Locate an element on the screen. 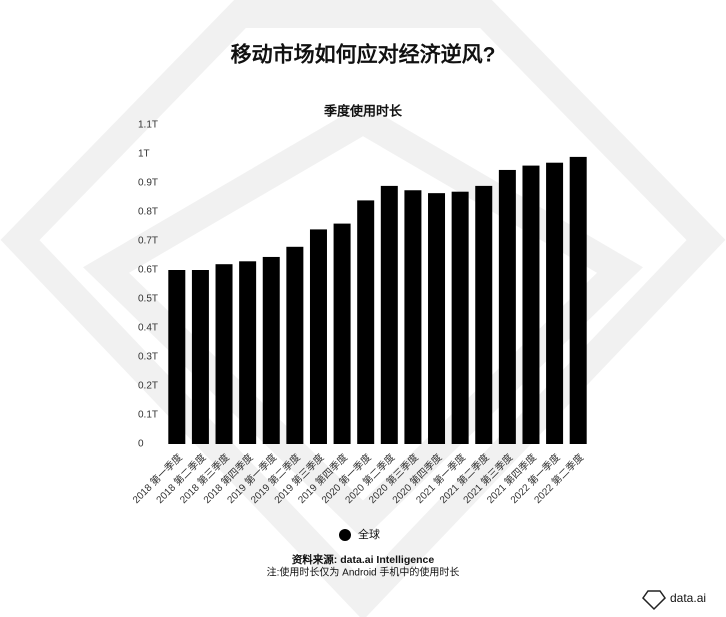 The height and width of the screenshot is (617, 726). y-tick-label: 0.1T is located at coordinates (148, 415).